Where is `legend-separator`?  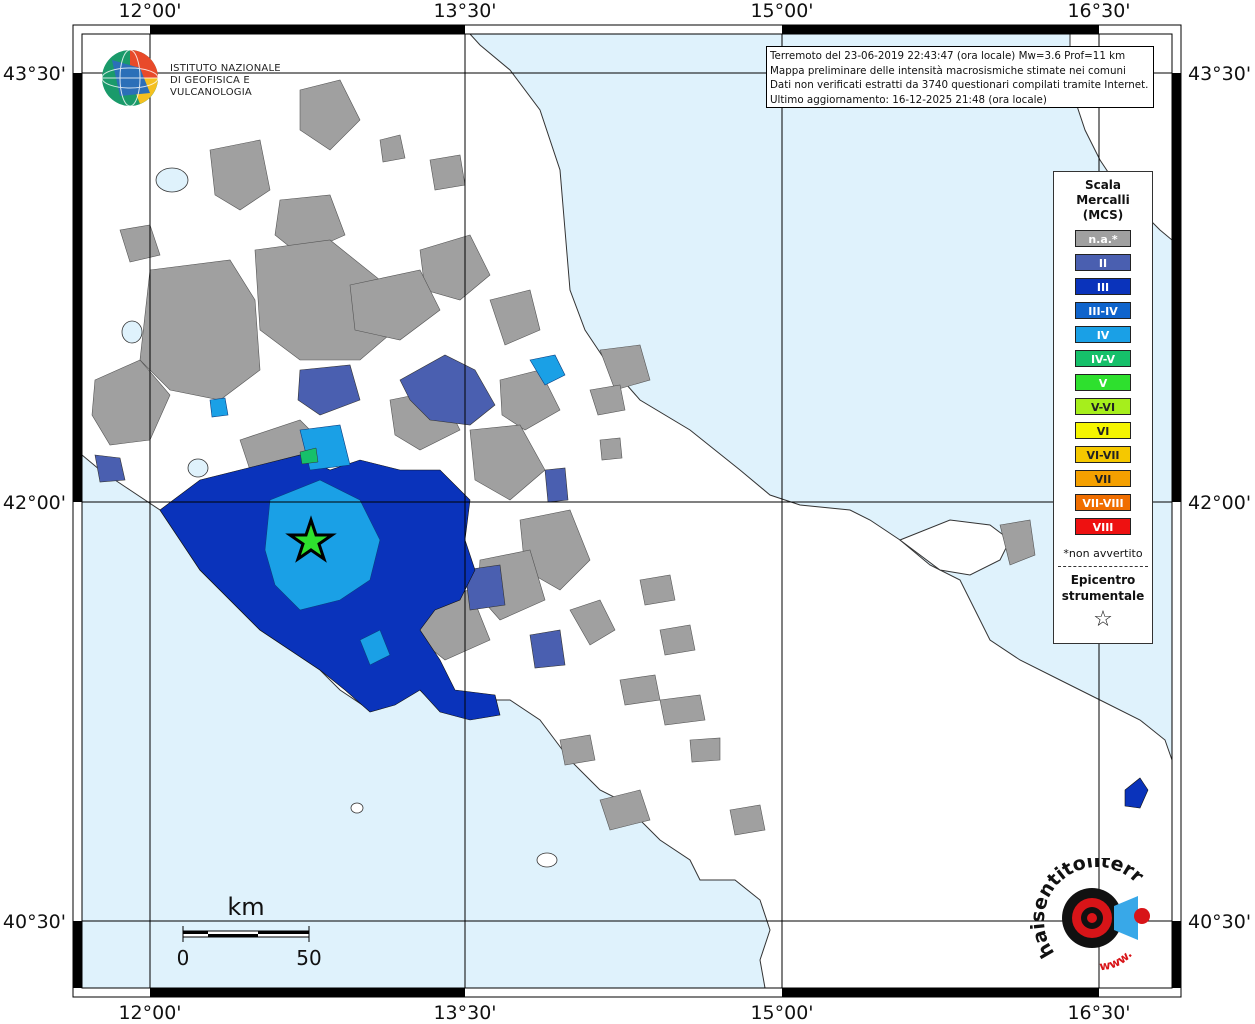 legend-separator is located at coordinates (1103, 566).